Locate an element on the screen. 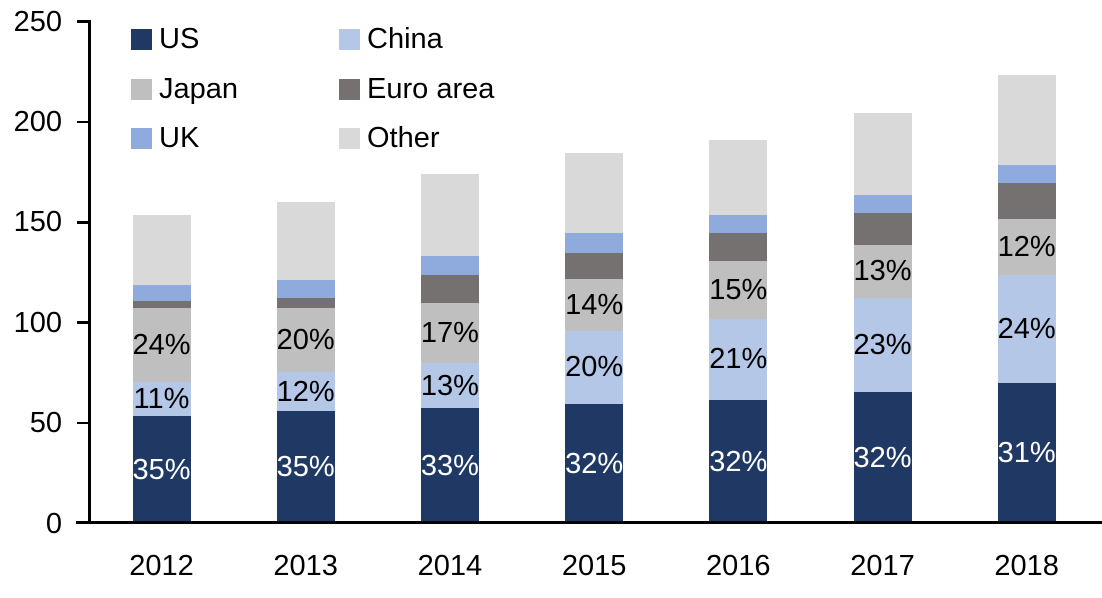 This screenshot has width=1102, height=598. y-tick-label: 50 is located at coordinates (45, 423).